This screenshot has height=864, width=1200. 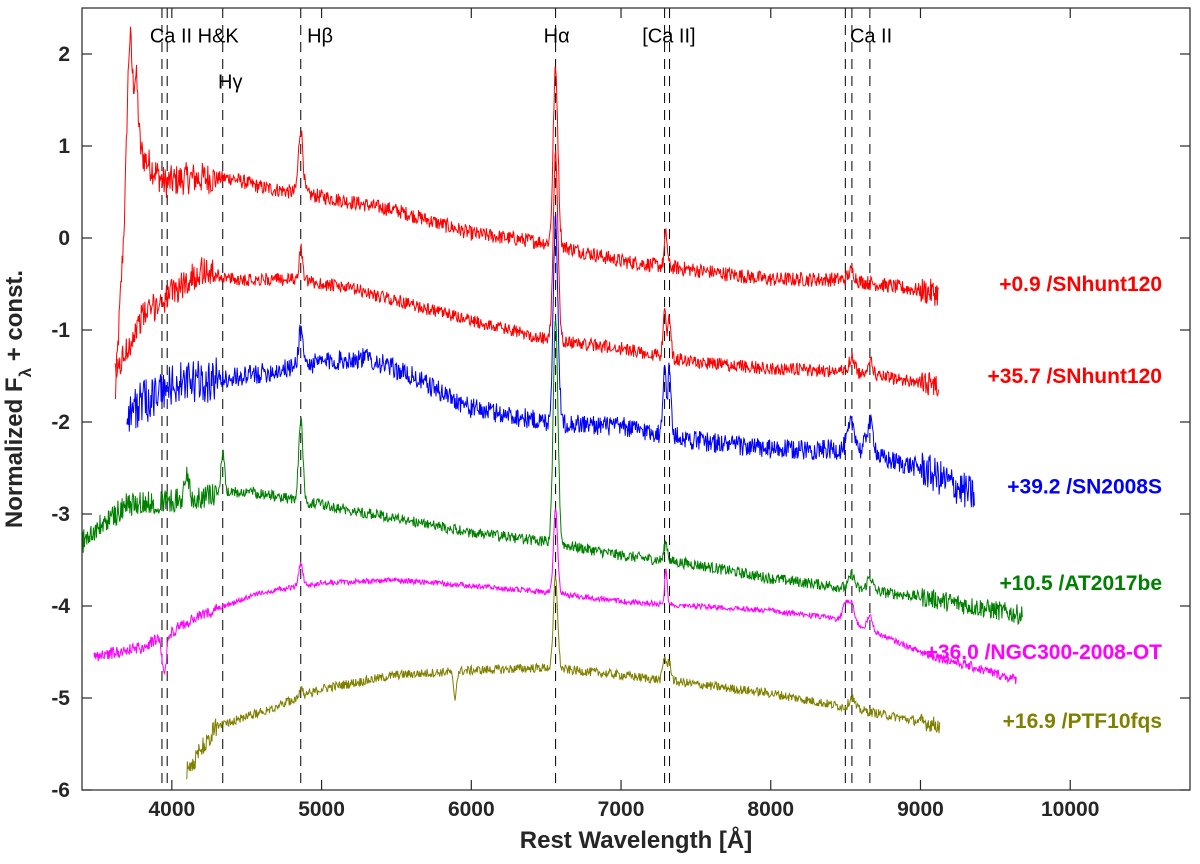 I want to click on marker-label: Ca II H&K, so click(x=195, y=37).